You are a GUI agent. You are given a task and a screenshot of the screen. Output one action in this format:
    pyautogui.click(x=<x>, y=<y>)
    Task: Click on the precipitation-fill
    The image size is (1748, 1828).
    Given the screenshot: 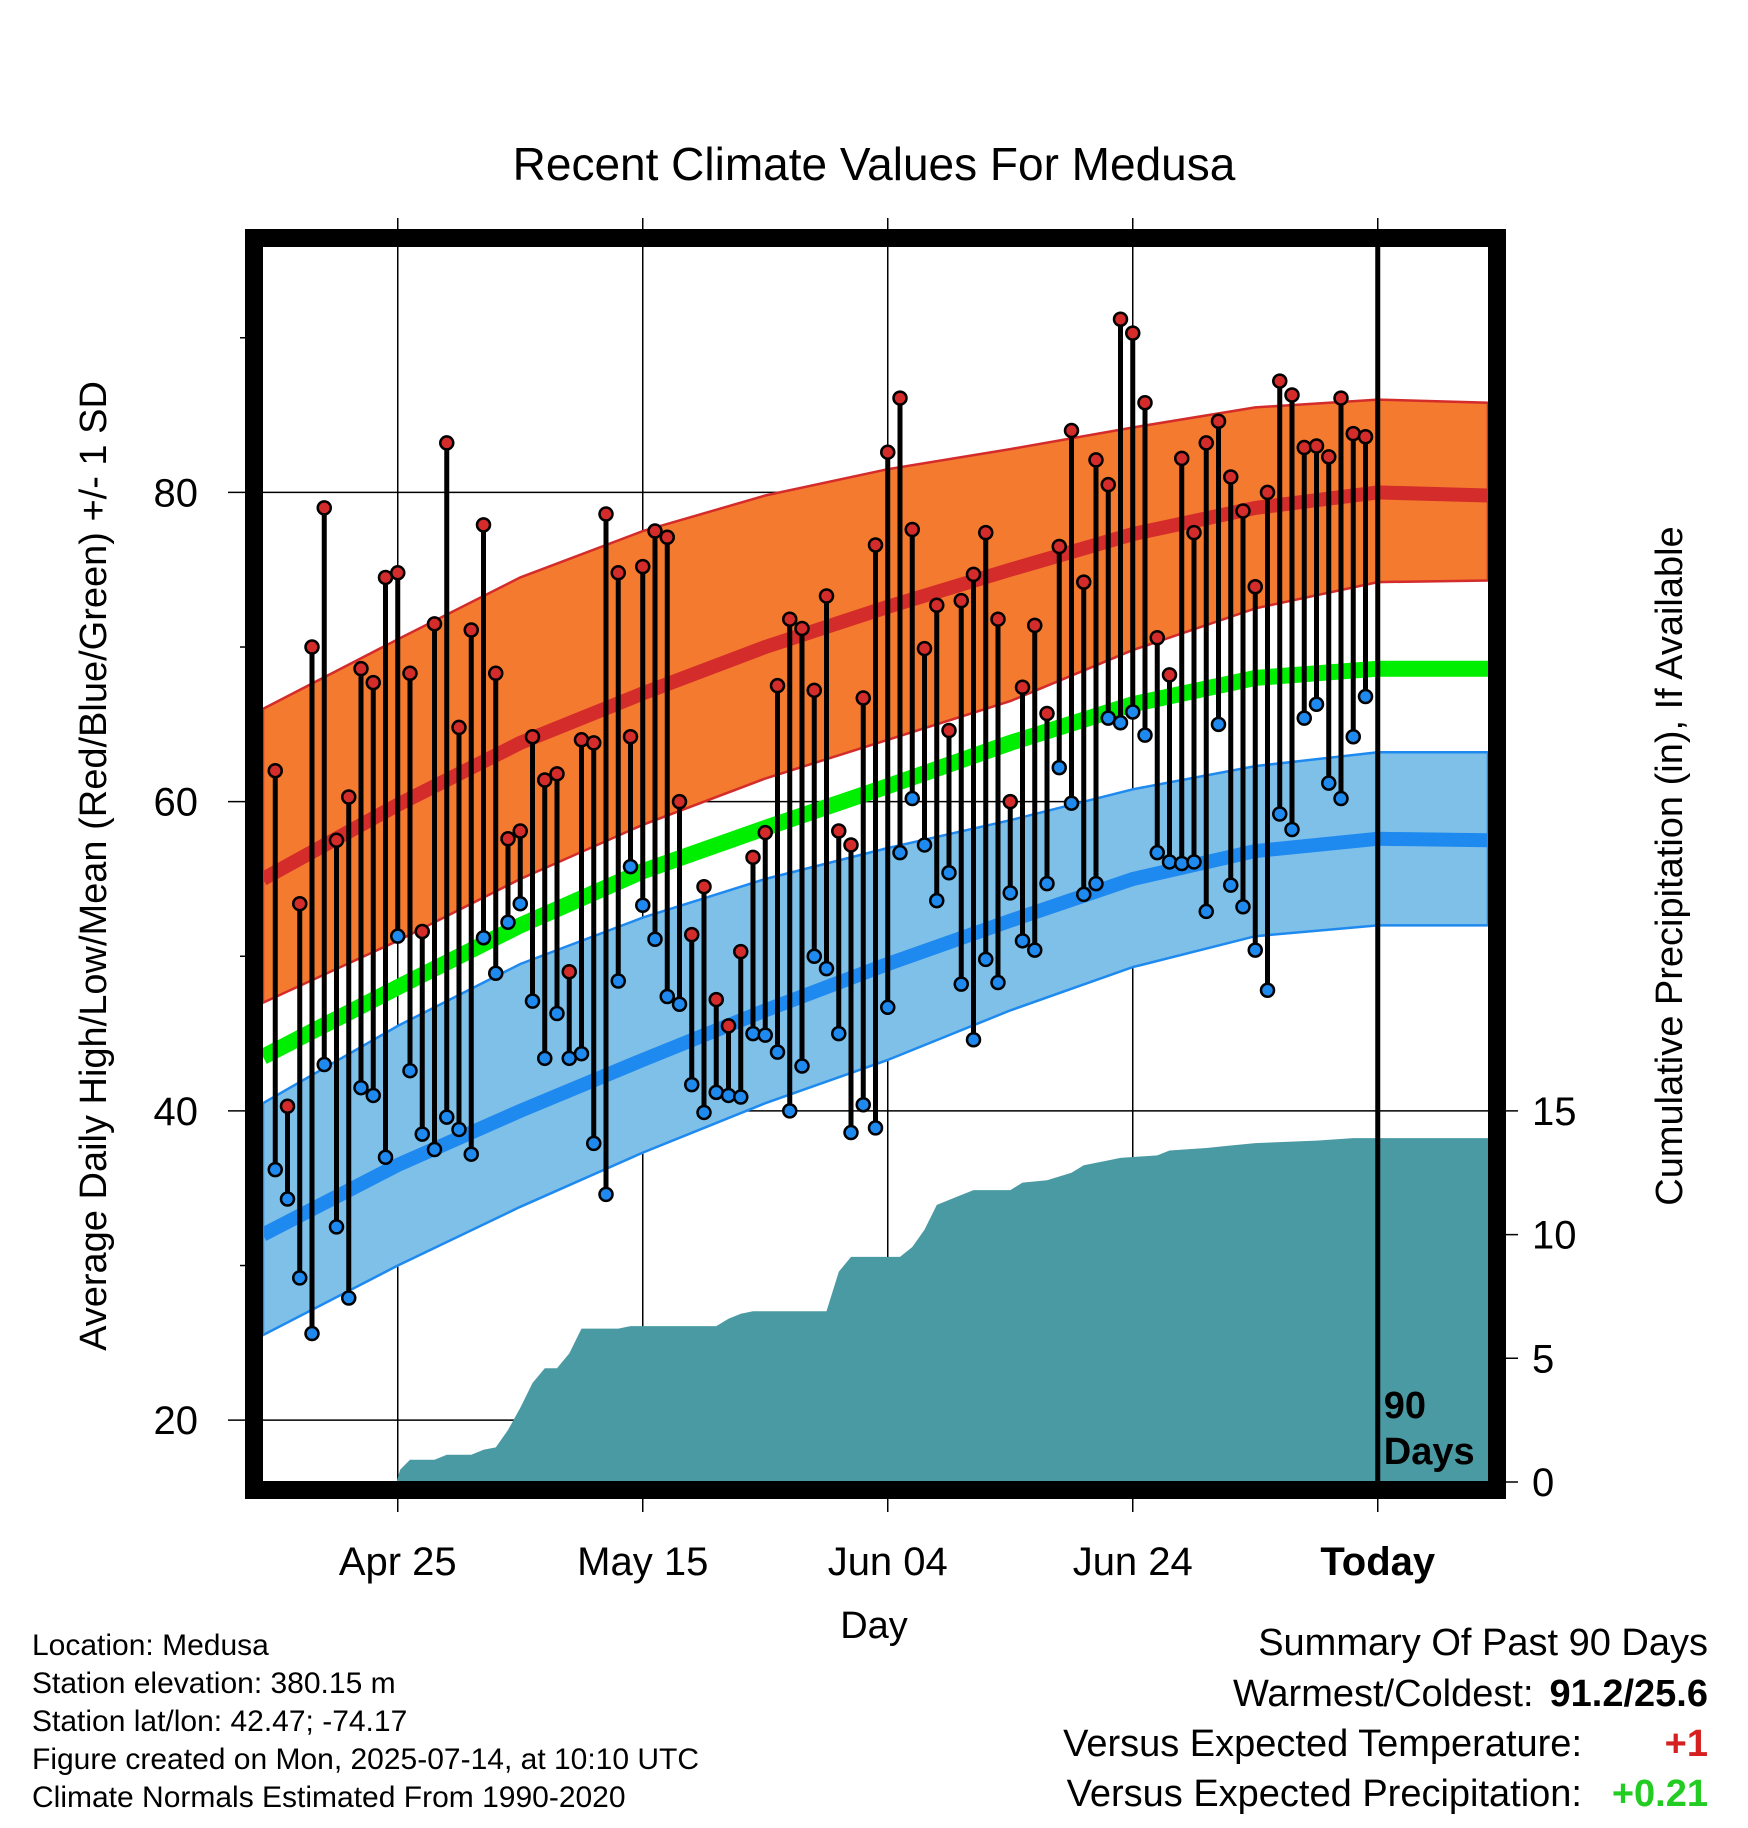 What is the action you would take?
    pyautogui.click(x=942, y=1310)
    